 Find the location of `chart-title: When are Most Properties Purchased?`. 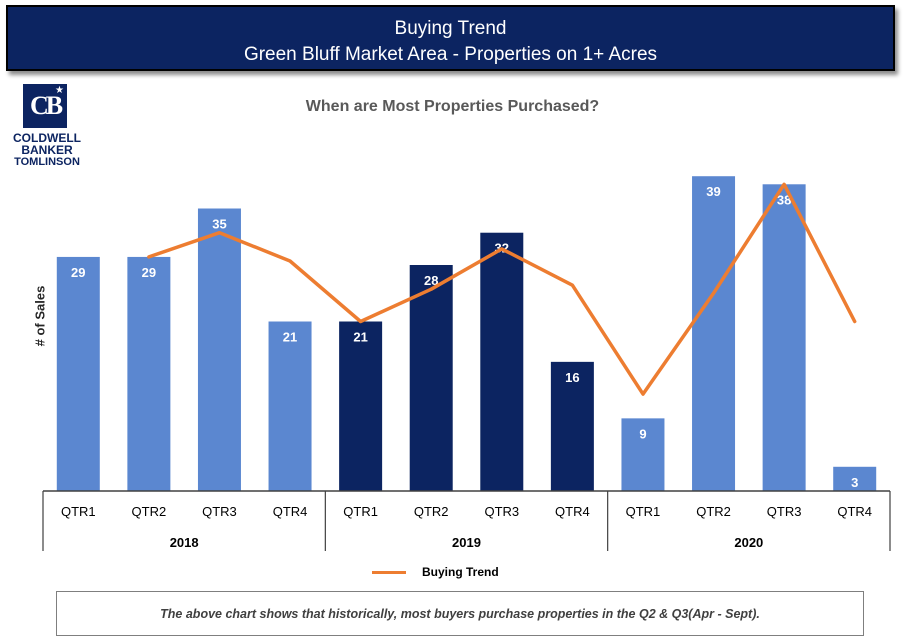

chart-title: When are Most Properties Purchased? is located at coordinates (452, 106).